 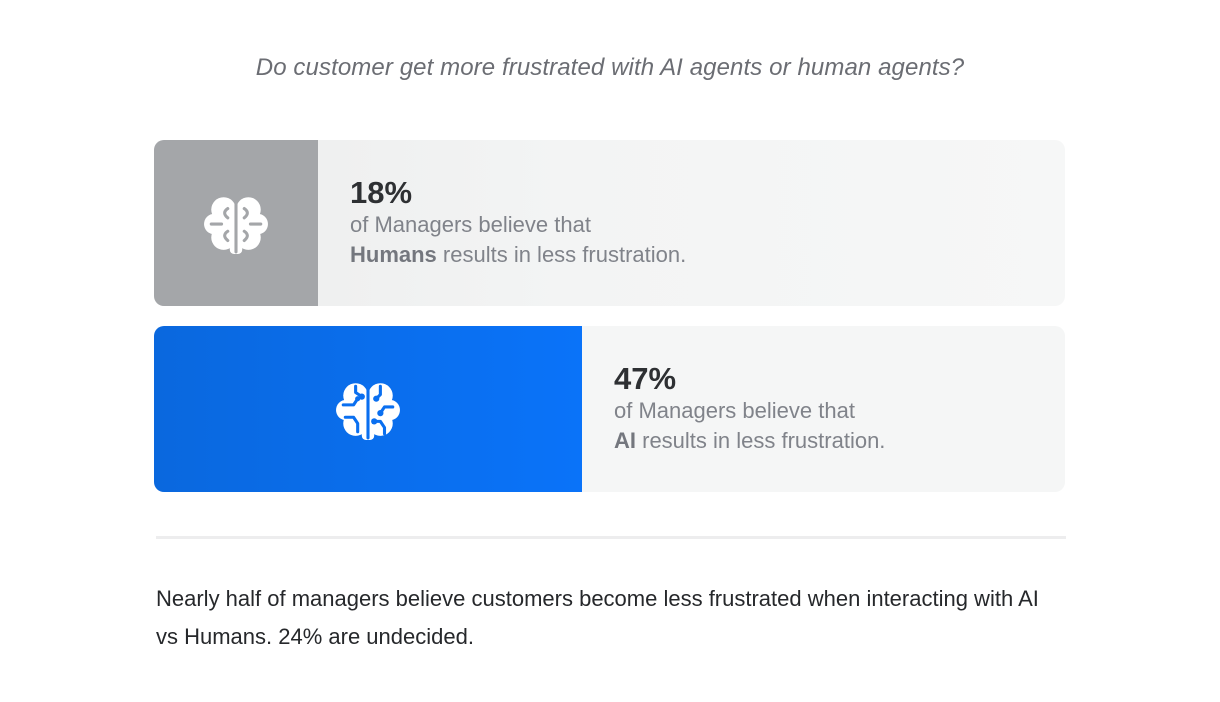 I want to click on divider, so click(x=611, y=537).